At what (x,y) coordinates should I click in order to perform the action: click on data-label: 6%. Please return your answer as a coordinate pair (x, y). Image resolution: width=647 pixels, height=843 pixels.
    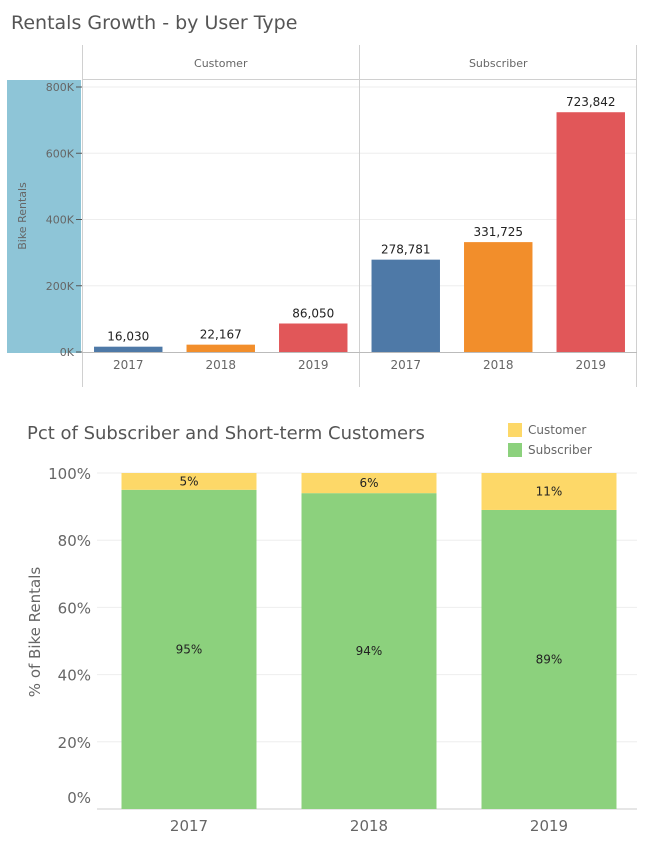
    Looking at the image, I should click on (368, 483).